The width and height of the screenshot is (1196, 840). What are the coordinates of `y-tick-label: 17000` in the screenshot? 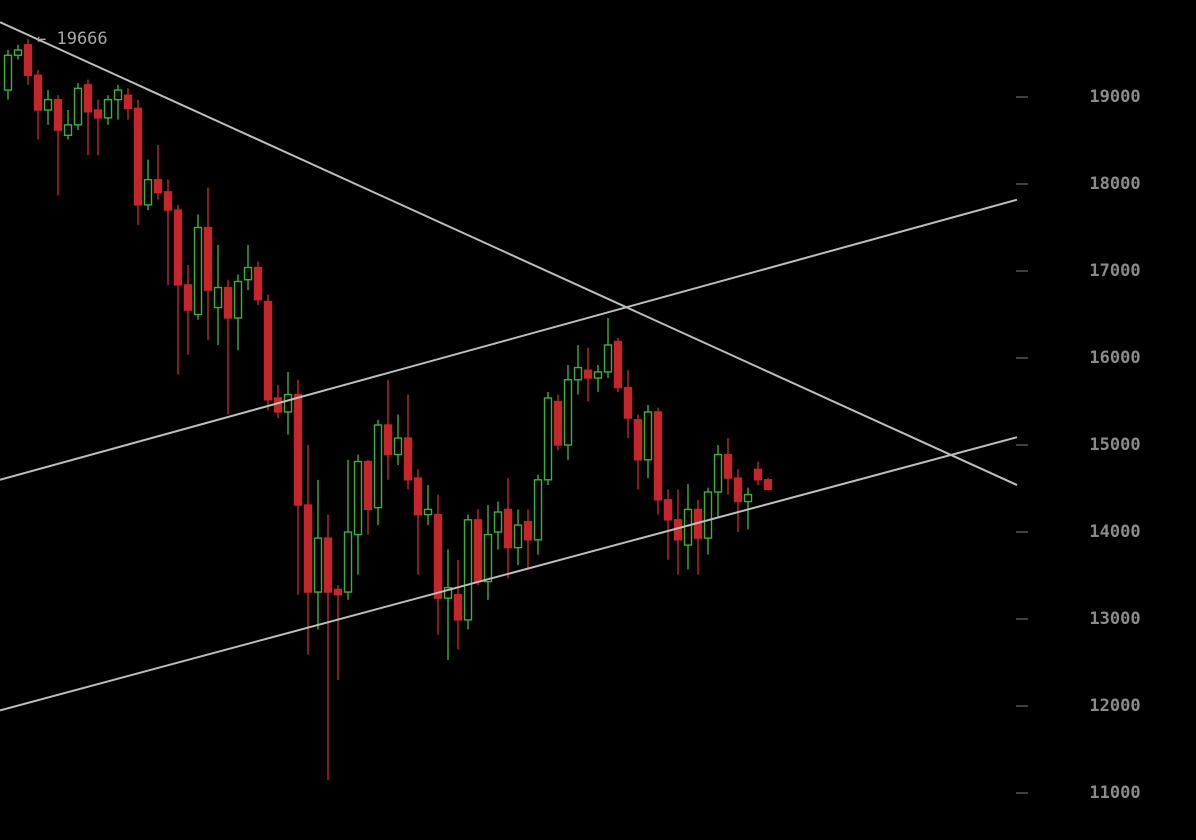 It's located at (1114, 271).